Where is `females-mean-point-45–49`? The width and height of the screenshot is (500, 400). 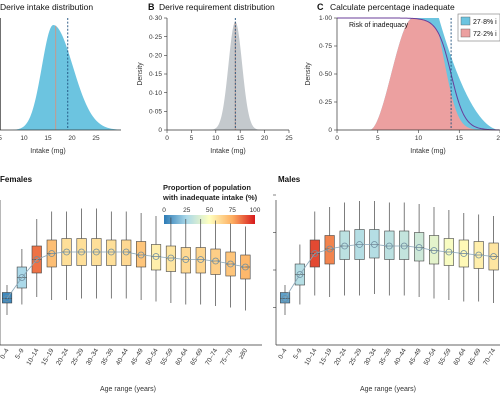
females-mean-point-45–49 is located at coordinates (141, 255).